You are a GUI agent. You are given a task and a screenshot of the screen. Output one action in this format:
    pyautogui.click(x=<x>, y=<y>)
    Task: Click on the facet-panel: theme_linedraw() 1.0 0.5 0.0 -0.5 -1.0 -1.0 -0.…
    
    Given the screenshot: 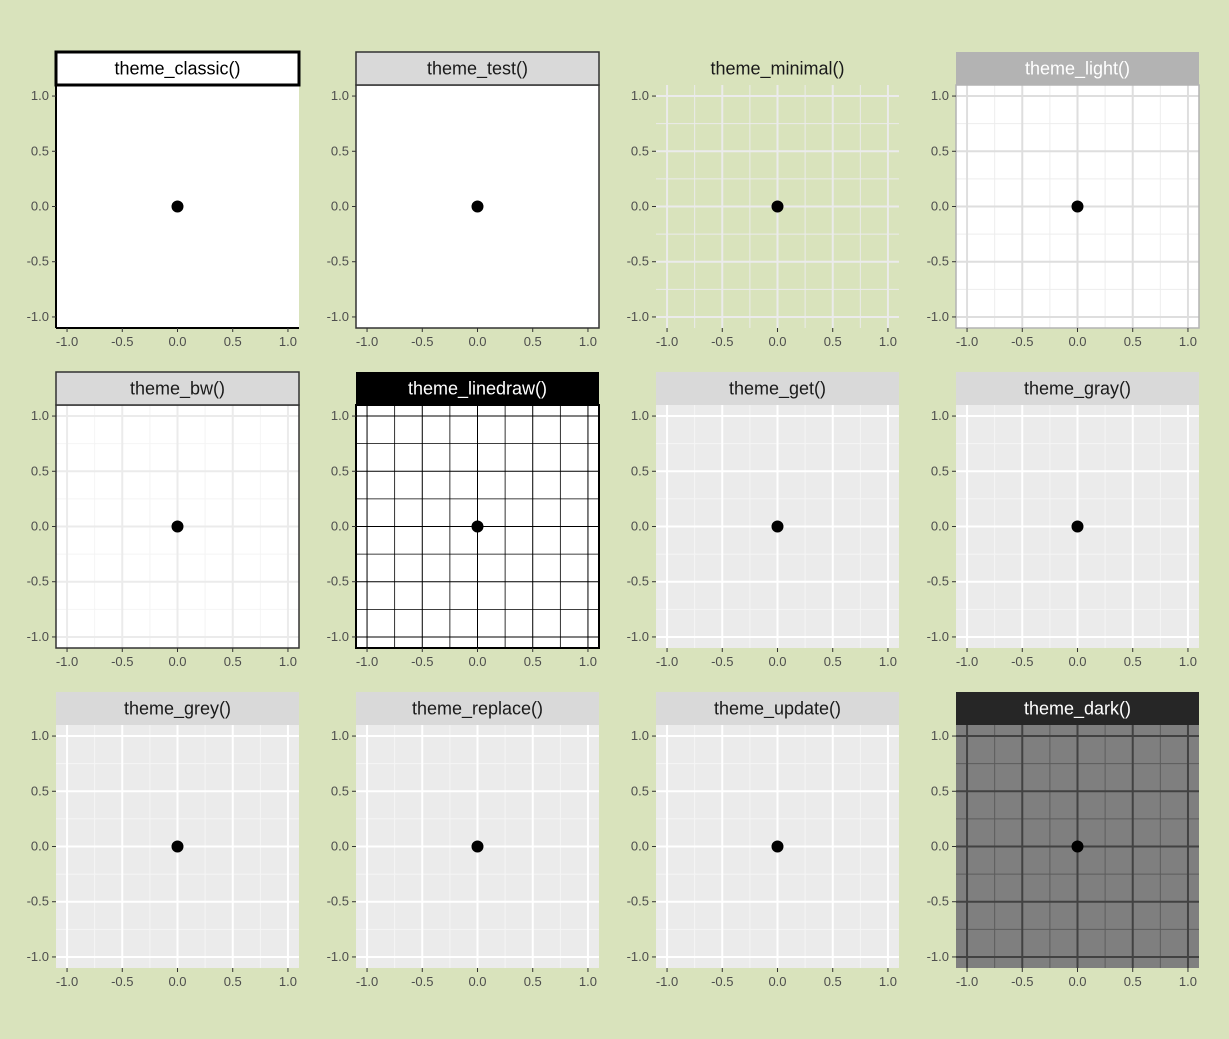 What is the action you would take?
    pyautogui.click(x=463, y=520)
    